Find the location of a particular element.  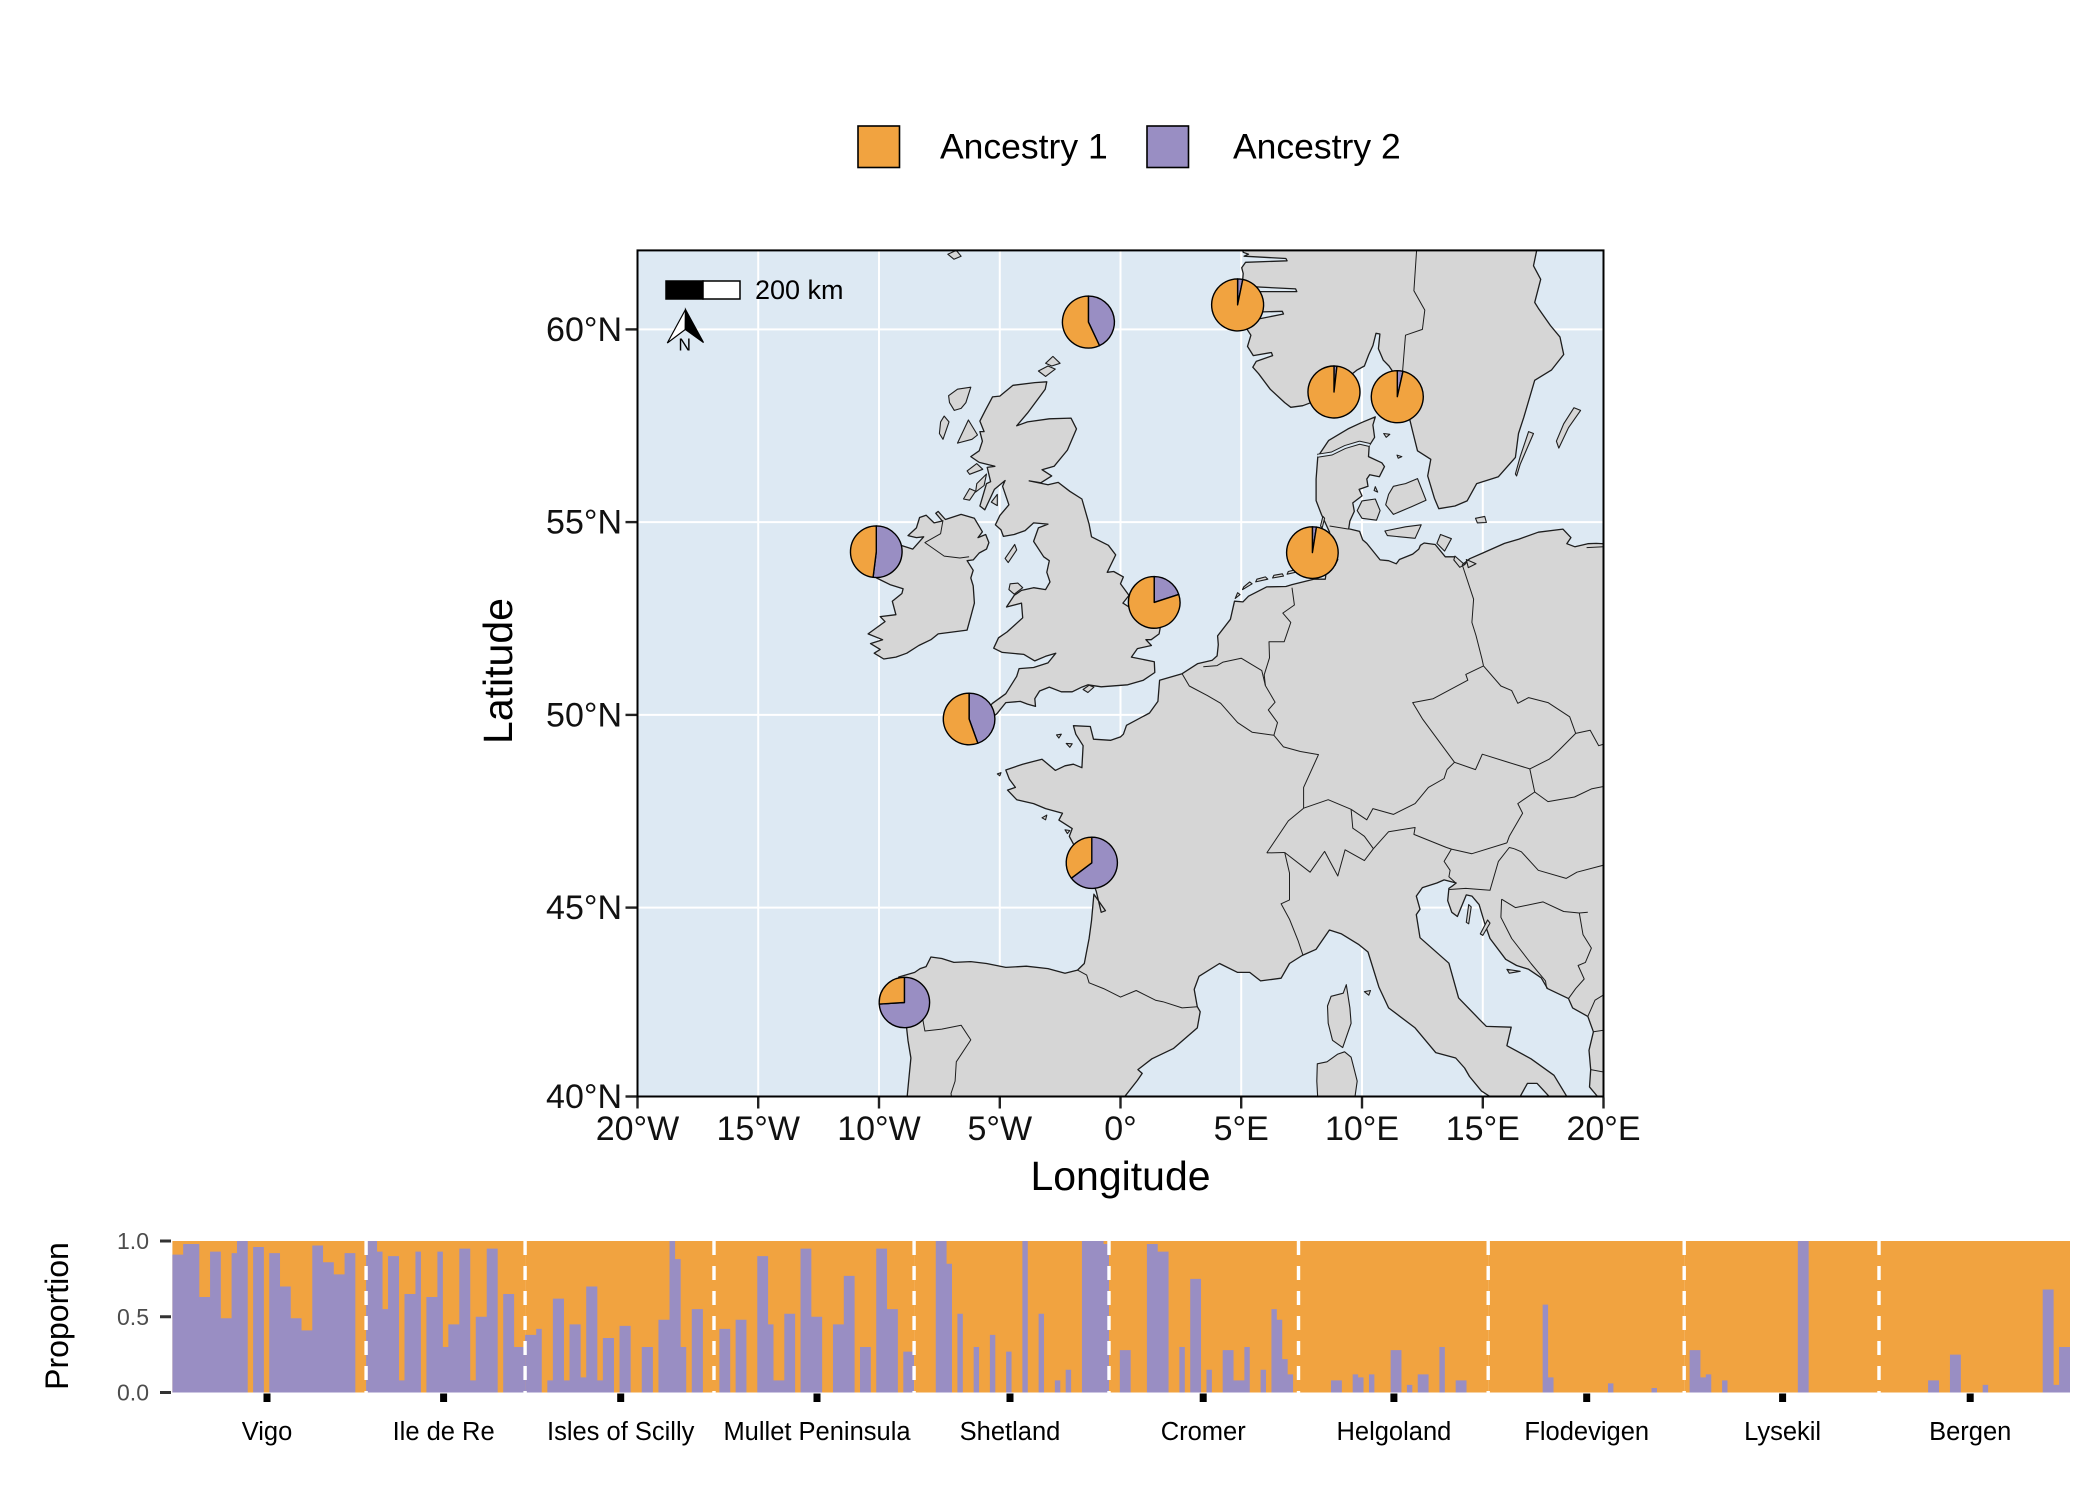

svg-text: Ancestry 2 is located at coordinates (1317, 147).